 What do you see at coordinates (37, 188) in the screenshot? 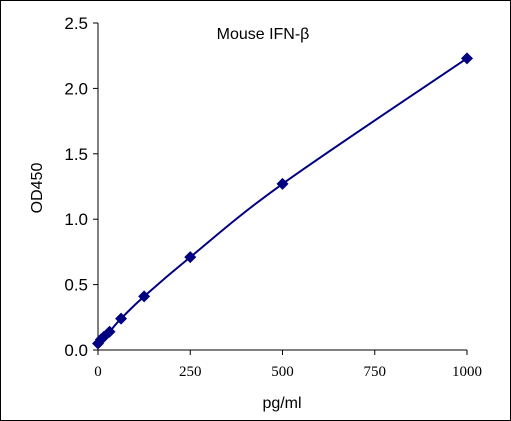
I see `y-axis-title: OD450` at bounding box center [37, 188].